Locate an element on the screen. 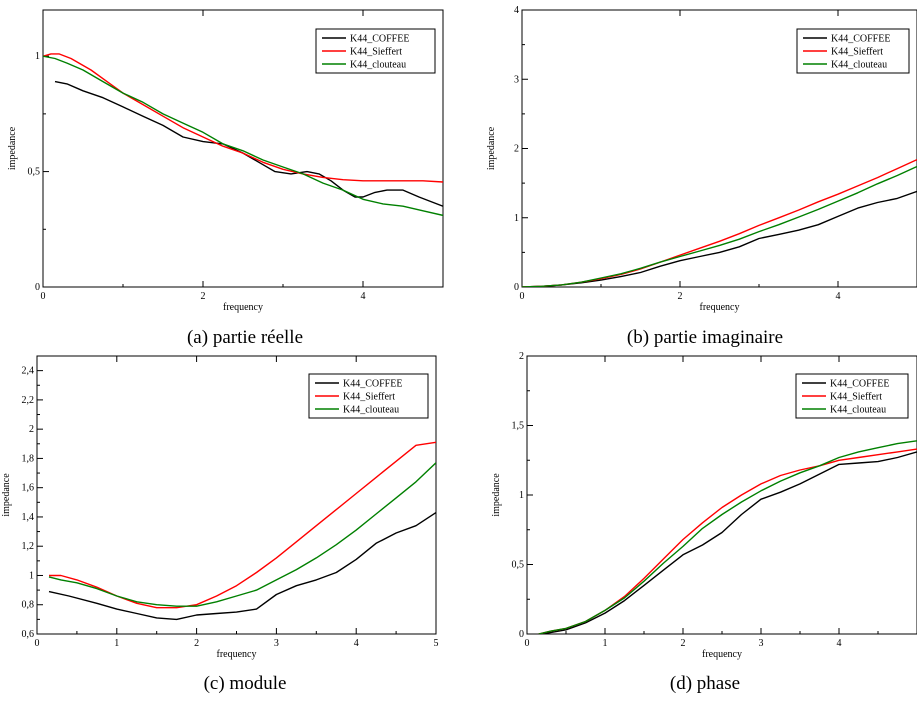 The width and height of the screenshot is (917, 701). y-tick-label: 1,6 is located at coordinates (28, 488).